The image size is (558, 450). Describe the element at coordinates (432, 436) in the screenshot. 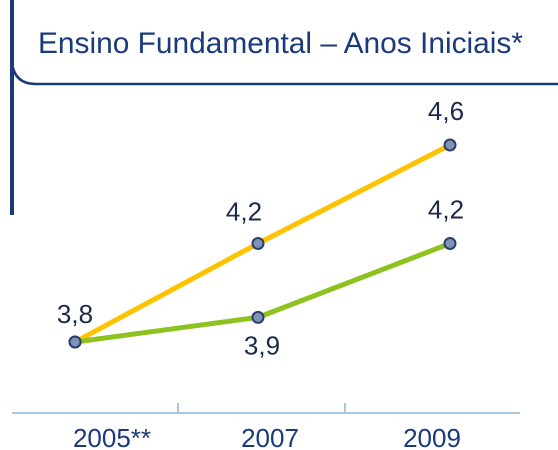

I see `x-tick-label: 2009` at that location.